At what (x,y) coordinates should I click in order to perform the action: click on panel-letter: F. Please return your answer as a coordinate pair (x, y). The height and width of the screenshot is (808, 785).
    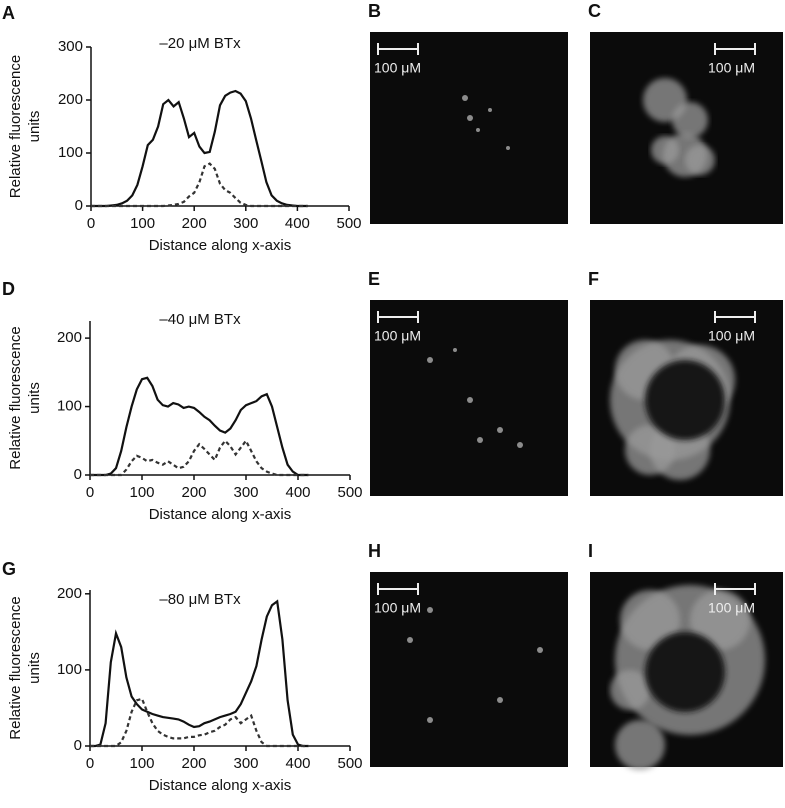
    Looking at the image, I should click on (593, 279).